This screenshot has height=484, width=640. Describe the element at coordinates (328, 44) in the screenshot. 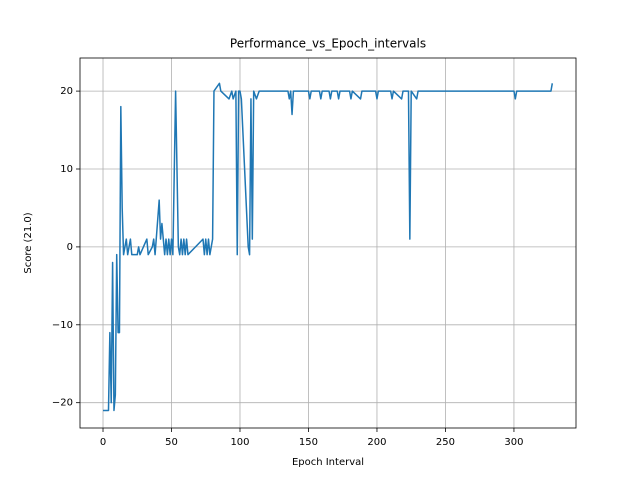

I see `chart-title: Performance_vs_Epoch_intervals` at that location.